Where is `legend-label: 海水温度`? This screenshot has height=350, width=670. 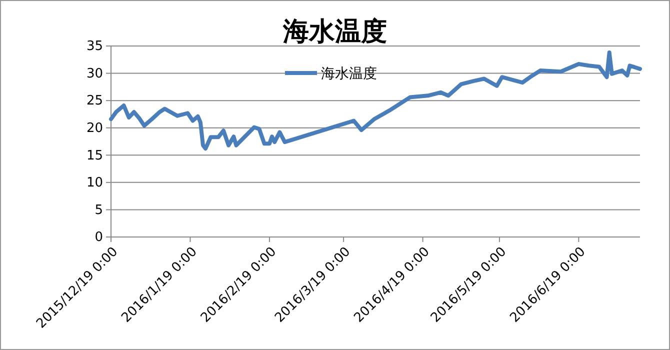 legend-label: 海水温度 is located at coordinates (349, 74).